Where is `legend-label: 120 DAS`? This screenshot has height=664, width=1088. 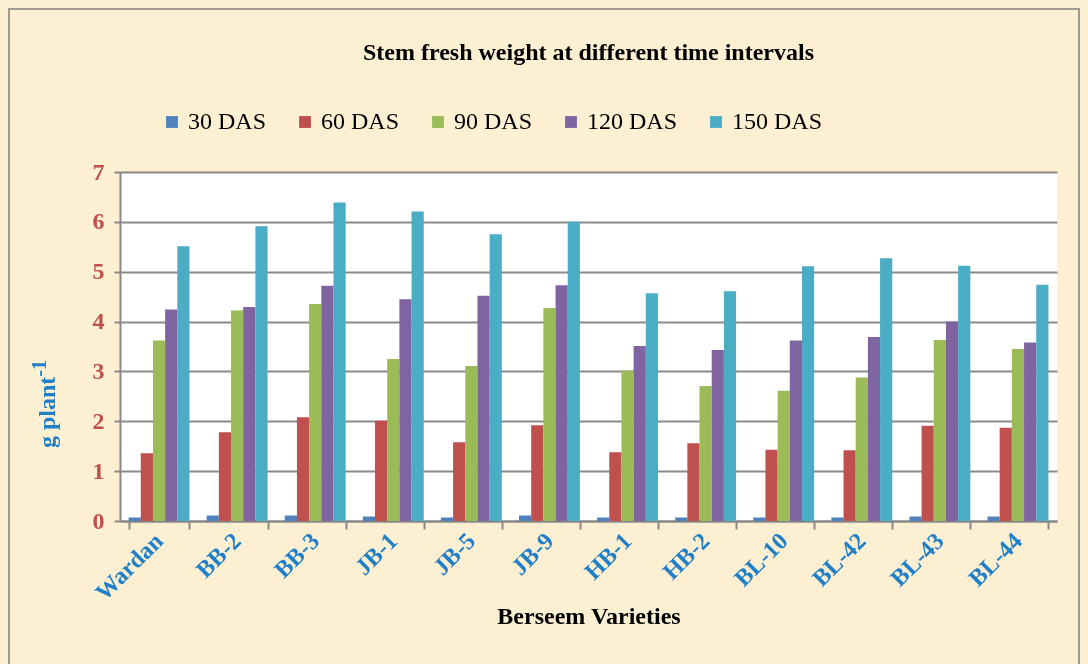 legend-label: 120 DAS is located at coordinates (632, 121).